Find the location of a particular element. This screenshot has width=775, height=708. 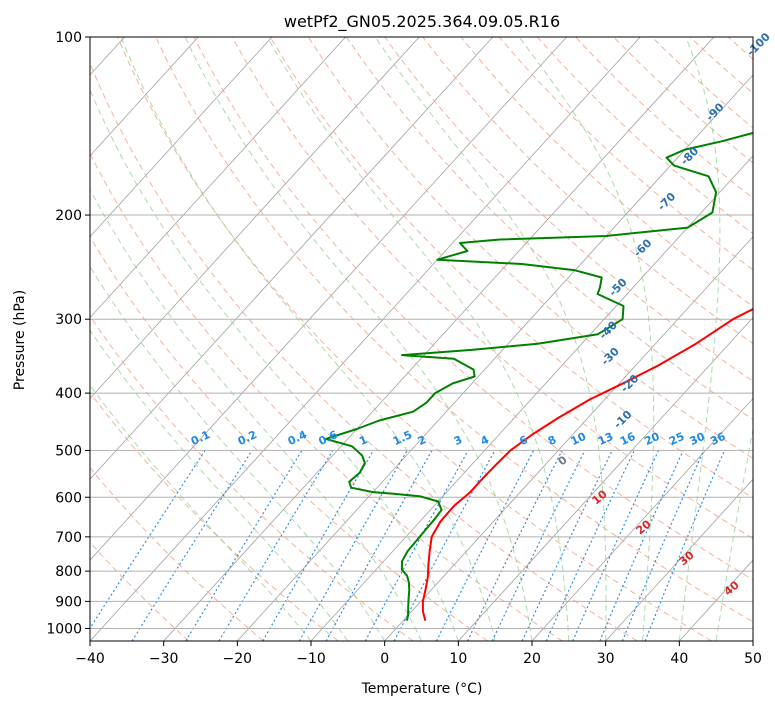

mixing-ratio-label: 25 is located at coordinates (676, 439).